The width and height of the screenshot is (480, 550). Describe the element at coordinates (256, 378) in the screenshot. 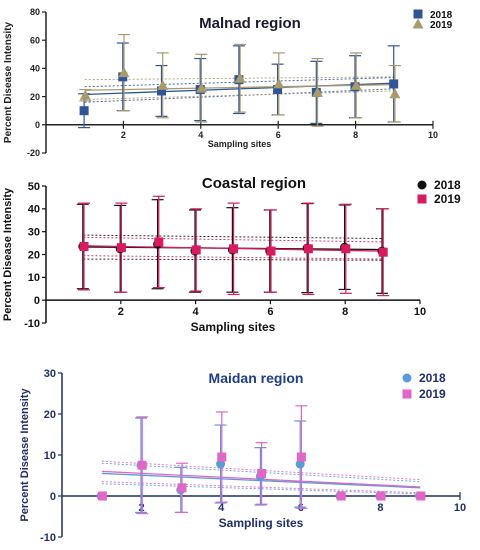

I see `chart-title: Maidan region` at that location.